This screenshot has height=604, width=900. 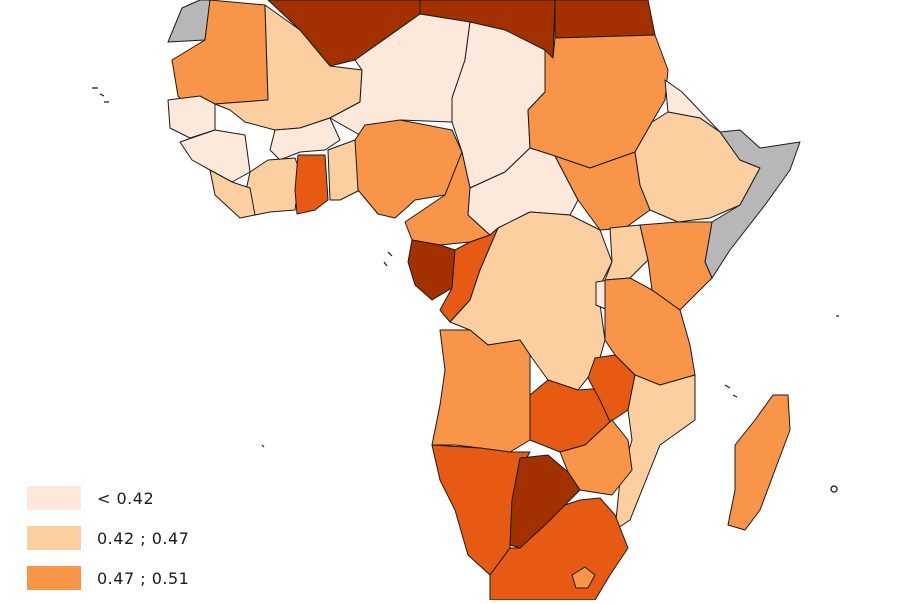 What do you see at coordinates (305, 139) in the screenshot?
I see `region-burkina` at bounding box center [305, 139].